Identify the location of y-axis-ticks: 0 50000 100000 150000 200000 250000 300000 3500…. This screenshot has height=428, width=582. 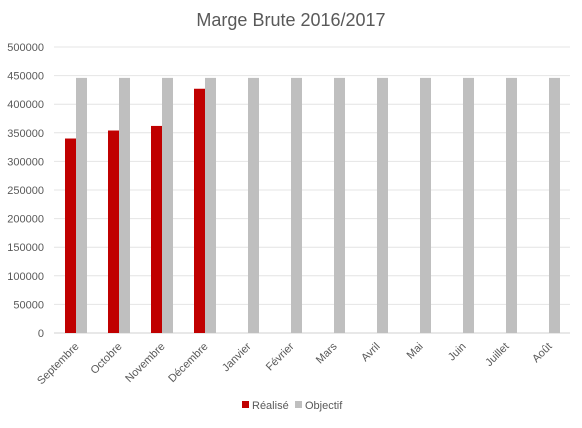
(25, 191).